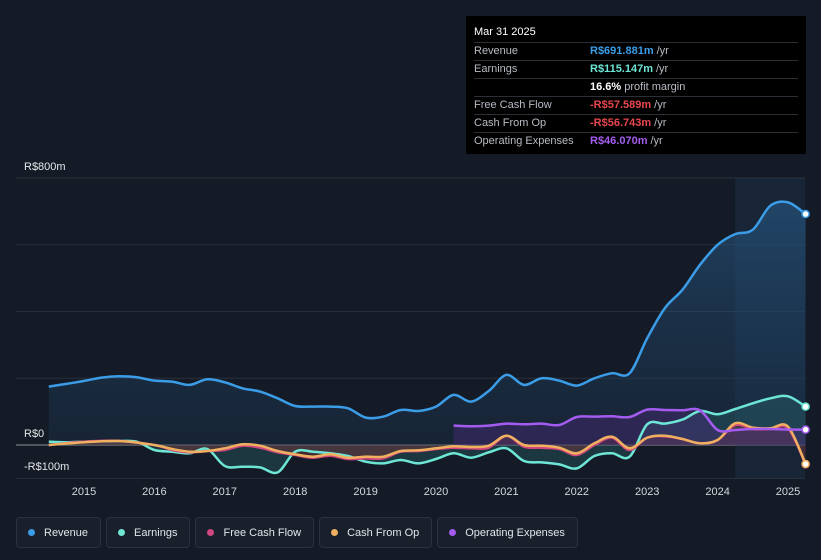 The width and height of the screenshot is (821, 560). I want to click on x-tick-label: 2015, so click(84, 492).